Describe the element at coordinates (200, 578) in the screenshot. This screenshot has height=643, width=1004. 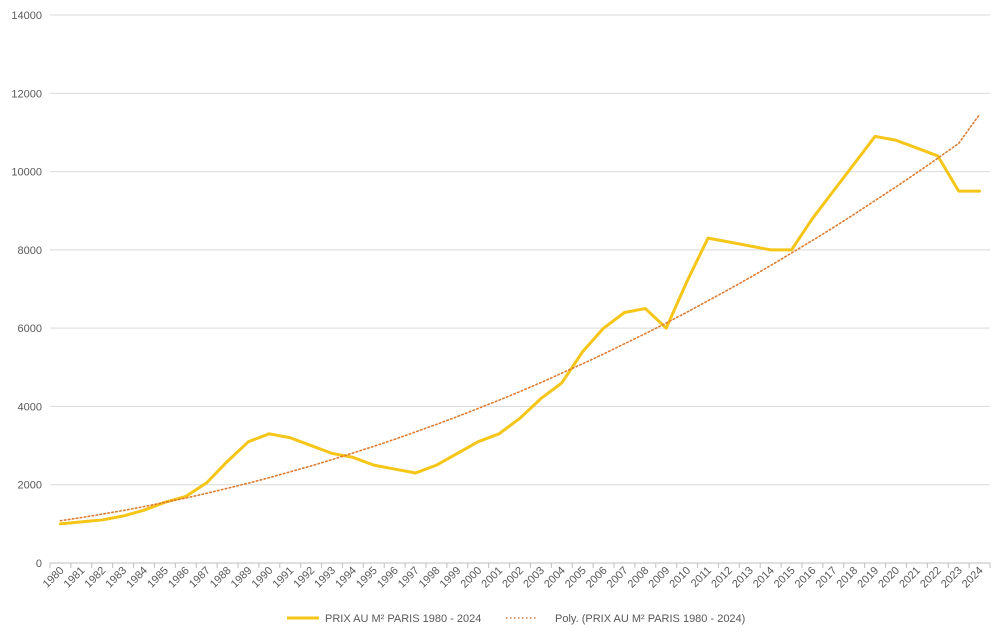
I see `x-tick-label: 1987` at that location.